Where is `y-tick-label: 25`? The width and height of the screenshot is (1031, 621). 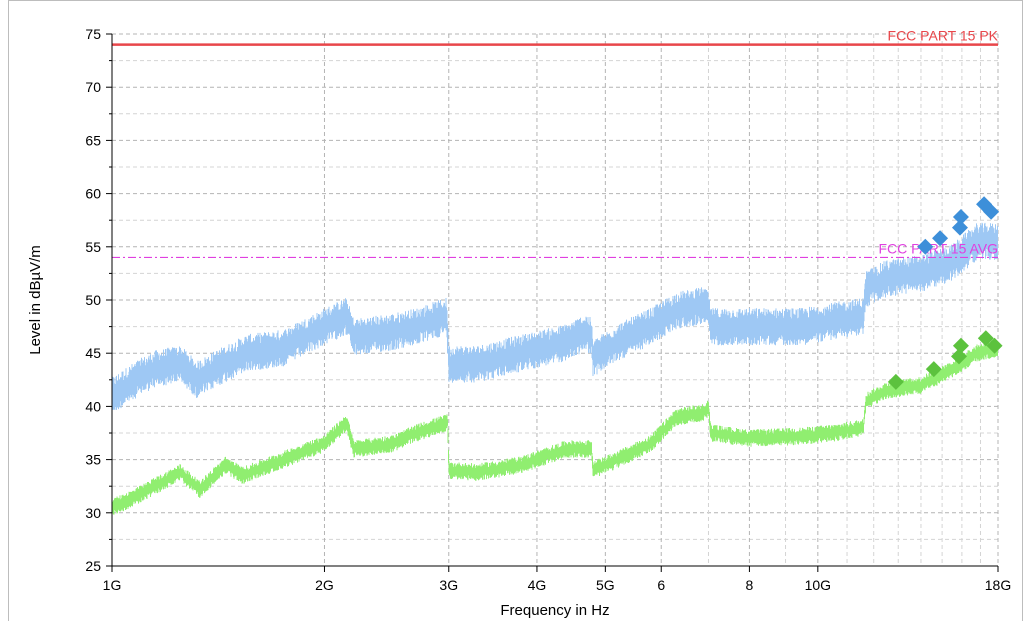
y-tick-label: 25 is located at coordinates (93, 566).